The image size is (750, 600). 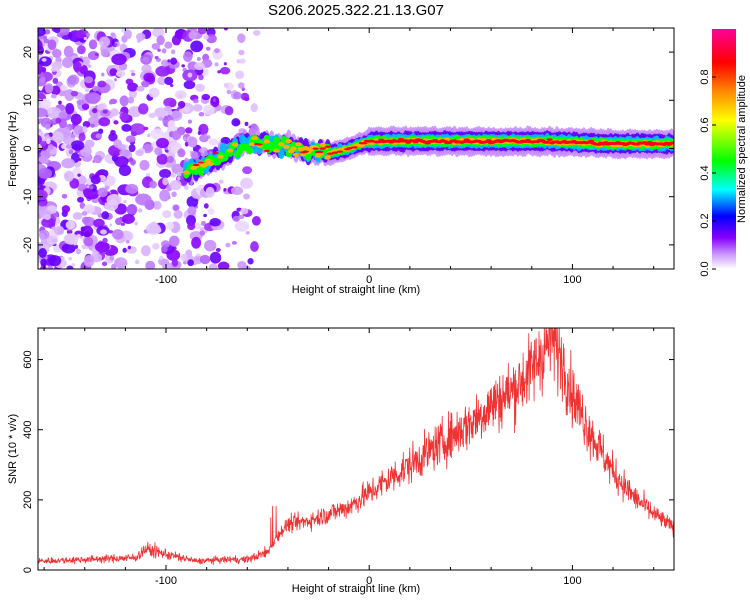 What do you see at coordinates (356, 290) in the screenshot?
I see `spectrogram-xlabel: Height of straight line (km)` at bounding box center [356, 290].